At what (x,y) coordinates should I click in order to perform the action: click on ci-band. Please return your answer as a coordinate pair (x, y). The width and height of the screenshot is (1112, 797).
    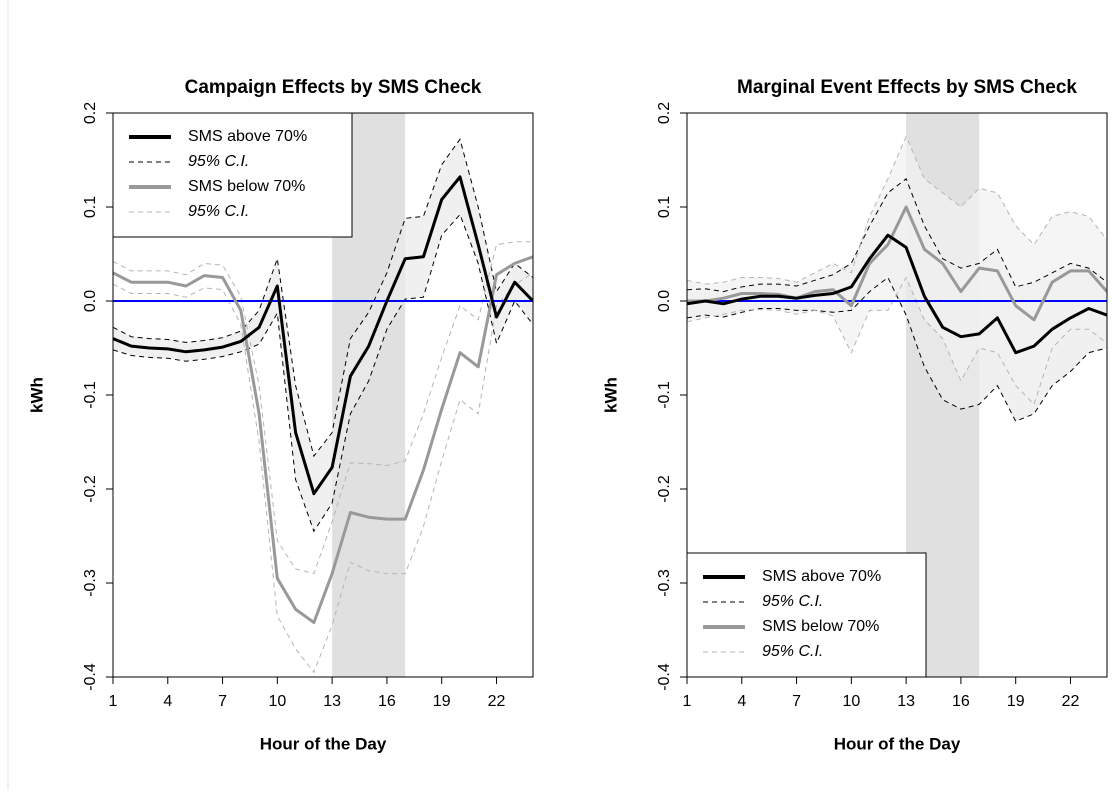
    Looking at the image, I should click on (897, 270).